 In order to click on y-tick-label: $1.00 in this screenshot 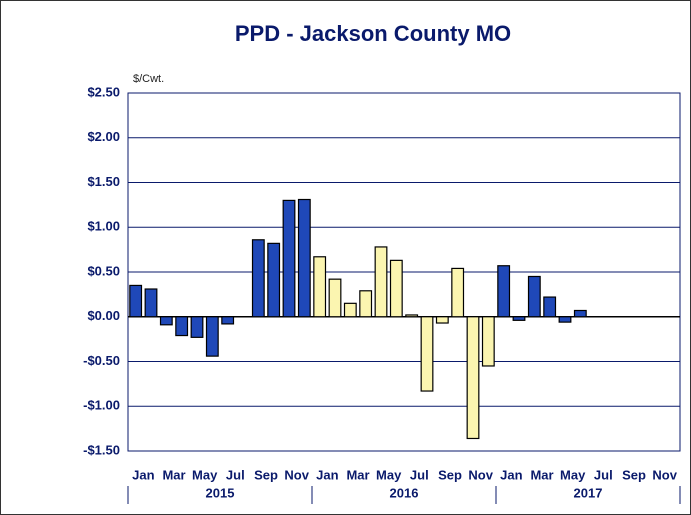, I will do `click(103, 226)`.